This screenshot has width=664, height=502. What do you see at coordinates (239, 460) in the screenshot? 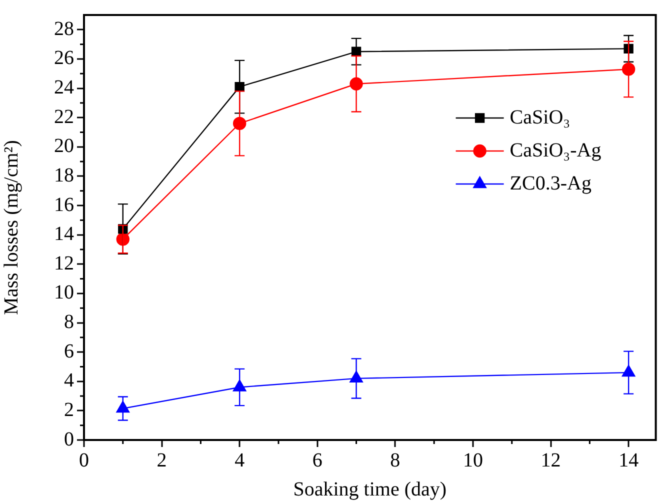
I see `x-tick-label: 4` at bounding box center [239, 460].